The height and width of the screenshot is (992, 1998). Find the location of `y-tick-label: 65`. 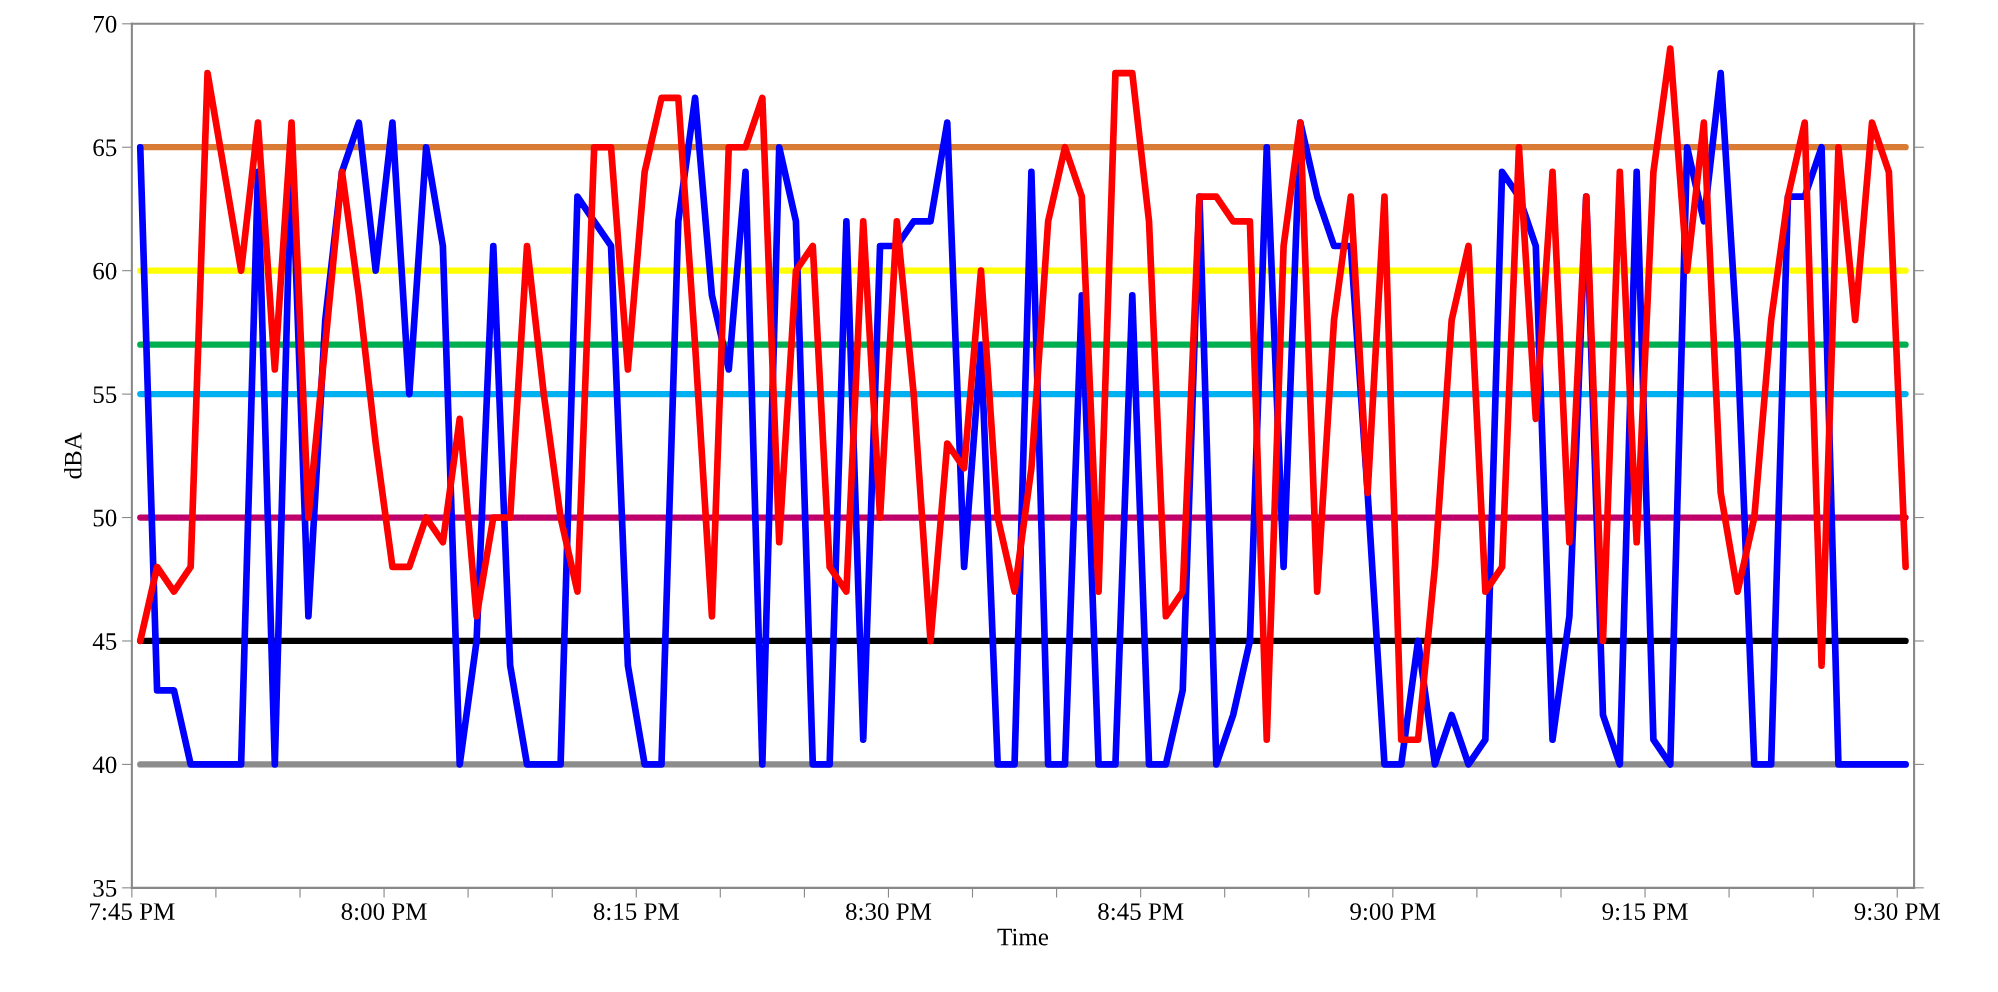

y-tick-label: 65 is located at coordinates (105, 148).